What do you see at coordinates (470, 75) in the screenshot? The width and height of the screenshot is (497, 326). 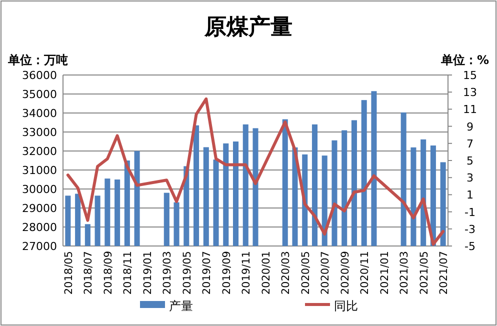 I see `y2-tick-label: 15` at bounding box center [470, 75].